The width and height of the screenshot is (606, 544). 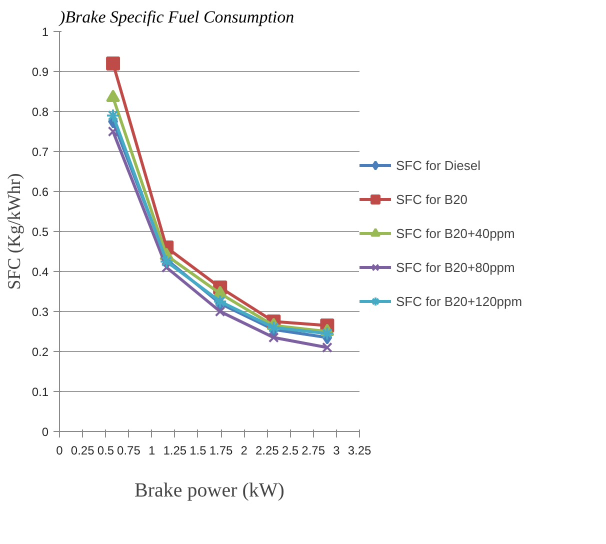 I want to click on legend-label: SFC for B20, so click(x=432, y=199).